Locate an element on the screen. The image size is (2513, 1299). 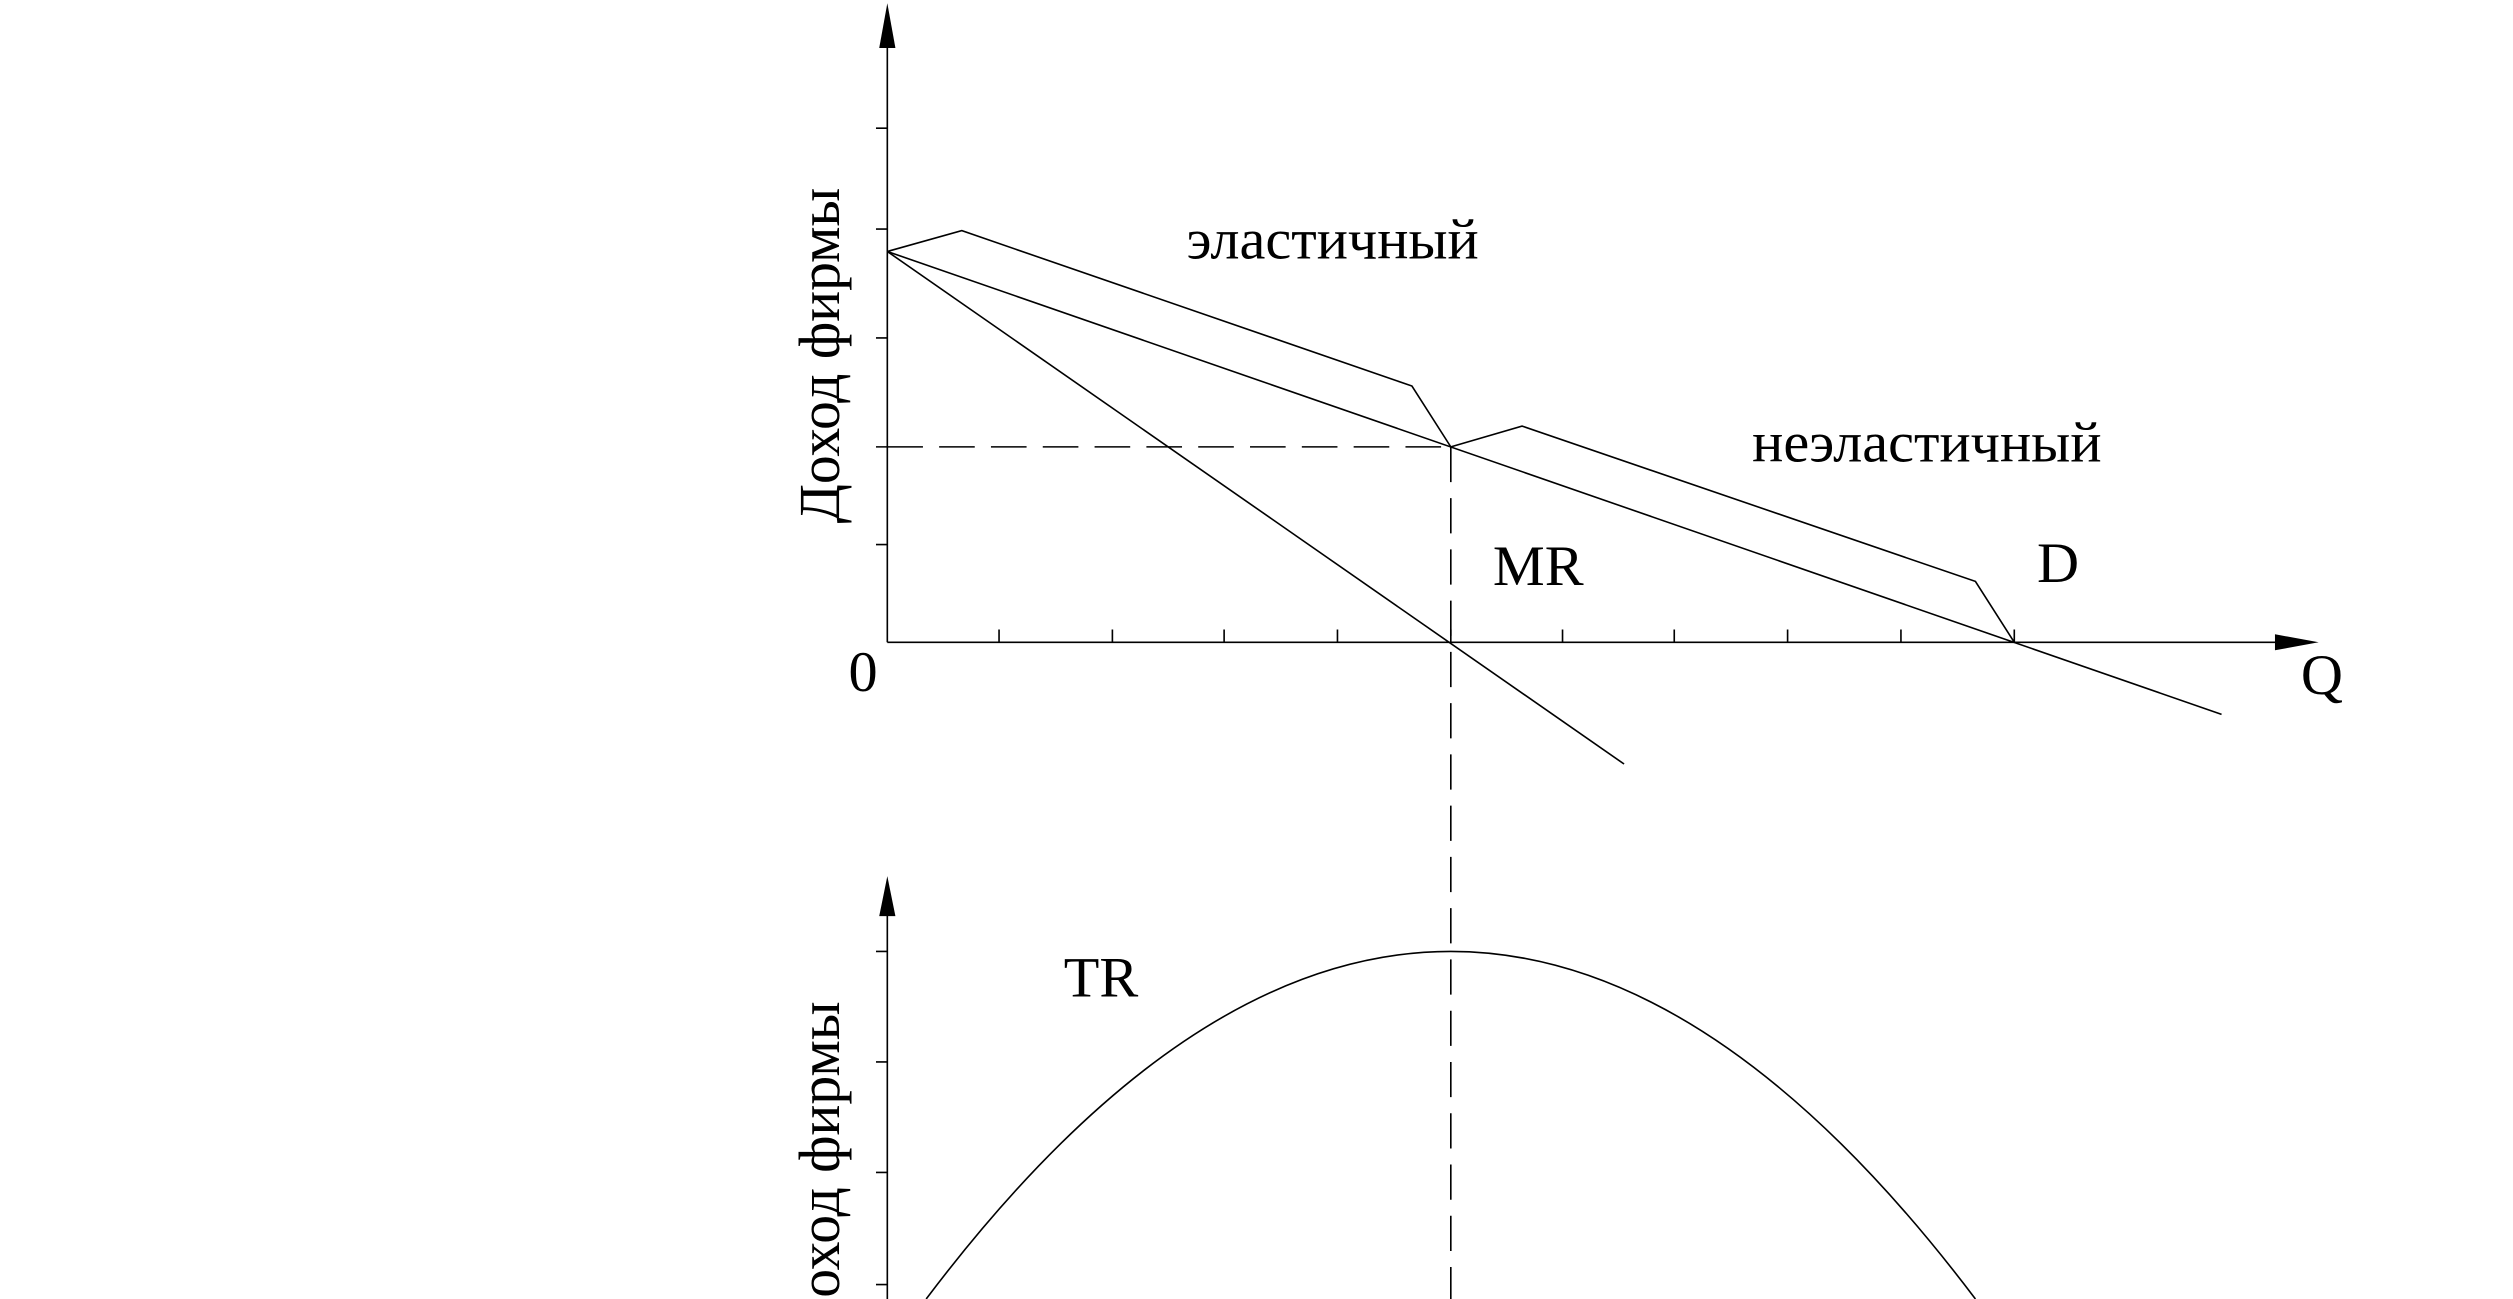
elastic-bracket is located at coordinates (1169, 338).